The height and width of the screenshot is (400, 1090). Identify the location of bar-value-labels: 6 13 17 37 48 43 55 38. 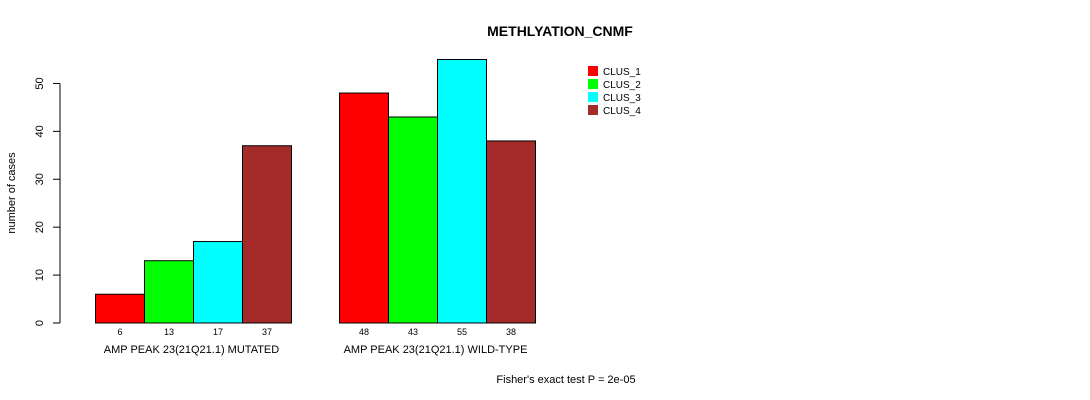
(316, 332).